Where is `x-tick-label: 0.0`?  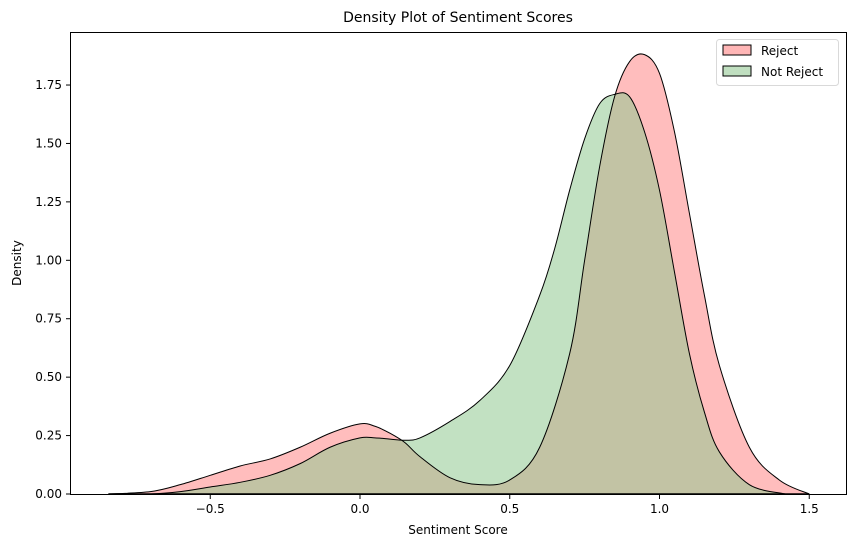 x-tick-label: 0.0 is located at coordinates (359, 509).